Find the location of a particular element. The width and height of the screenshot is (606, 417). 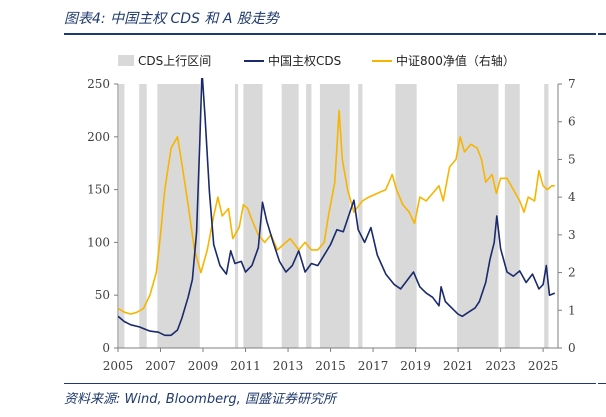

x-tick-label-1: 2007 is located at coordinates (160, 366).